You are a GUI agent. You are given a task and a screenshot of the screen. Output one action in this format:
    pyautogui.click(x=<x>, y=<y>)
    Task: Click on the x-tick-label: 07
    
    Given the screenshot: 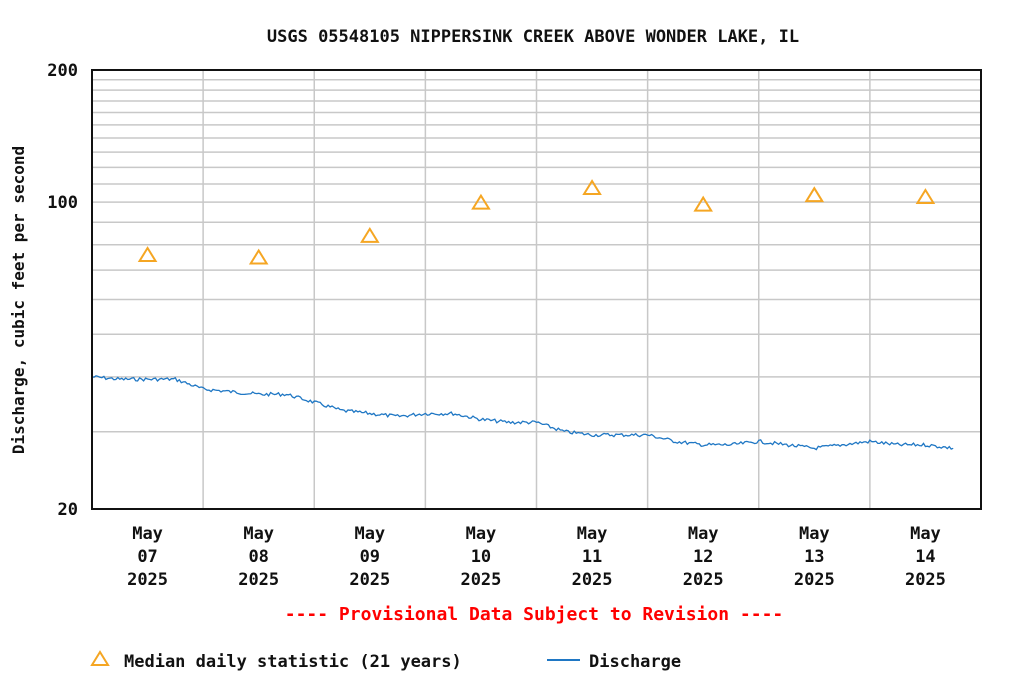 What is the action you would take?
    pyautogui.click(x=147, y=557)
    